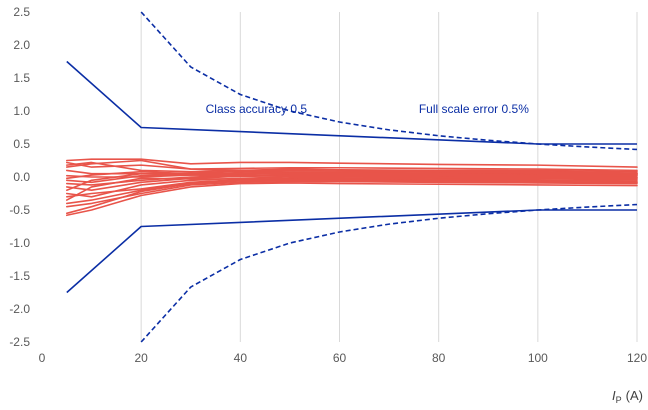 The image size is (648, 410). I want to click on x-tick-label: 120, so click(637, 358).